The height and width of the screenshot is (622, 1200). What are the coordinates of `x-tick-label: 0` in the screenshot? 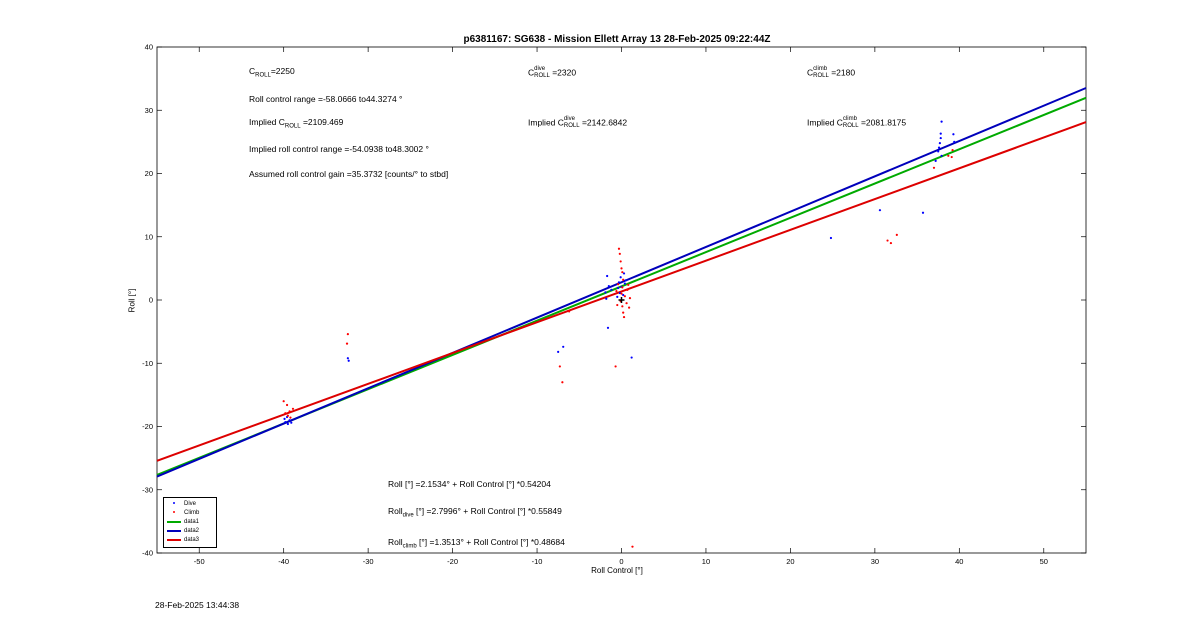 It's located at (621, 561).